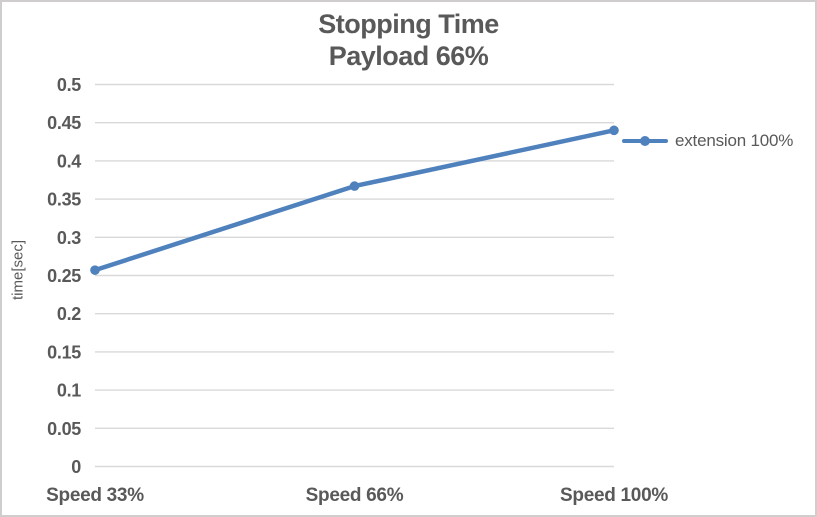 This screenshot has height=517, width=817. I want to click on legend-series-label: extension 100%, so click(734, 140).